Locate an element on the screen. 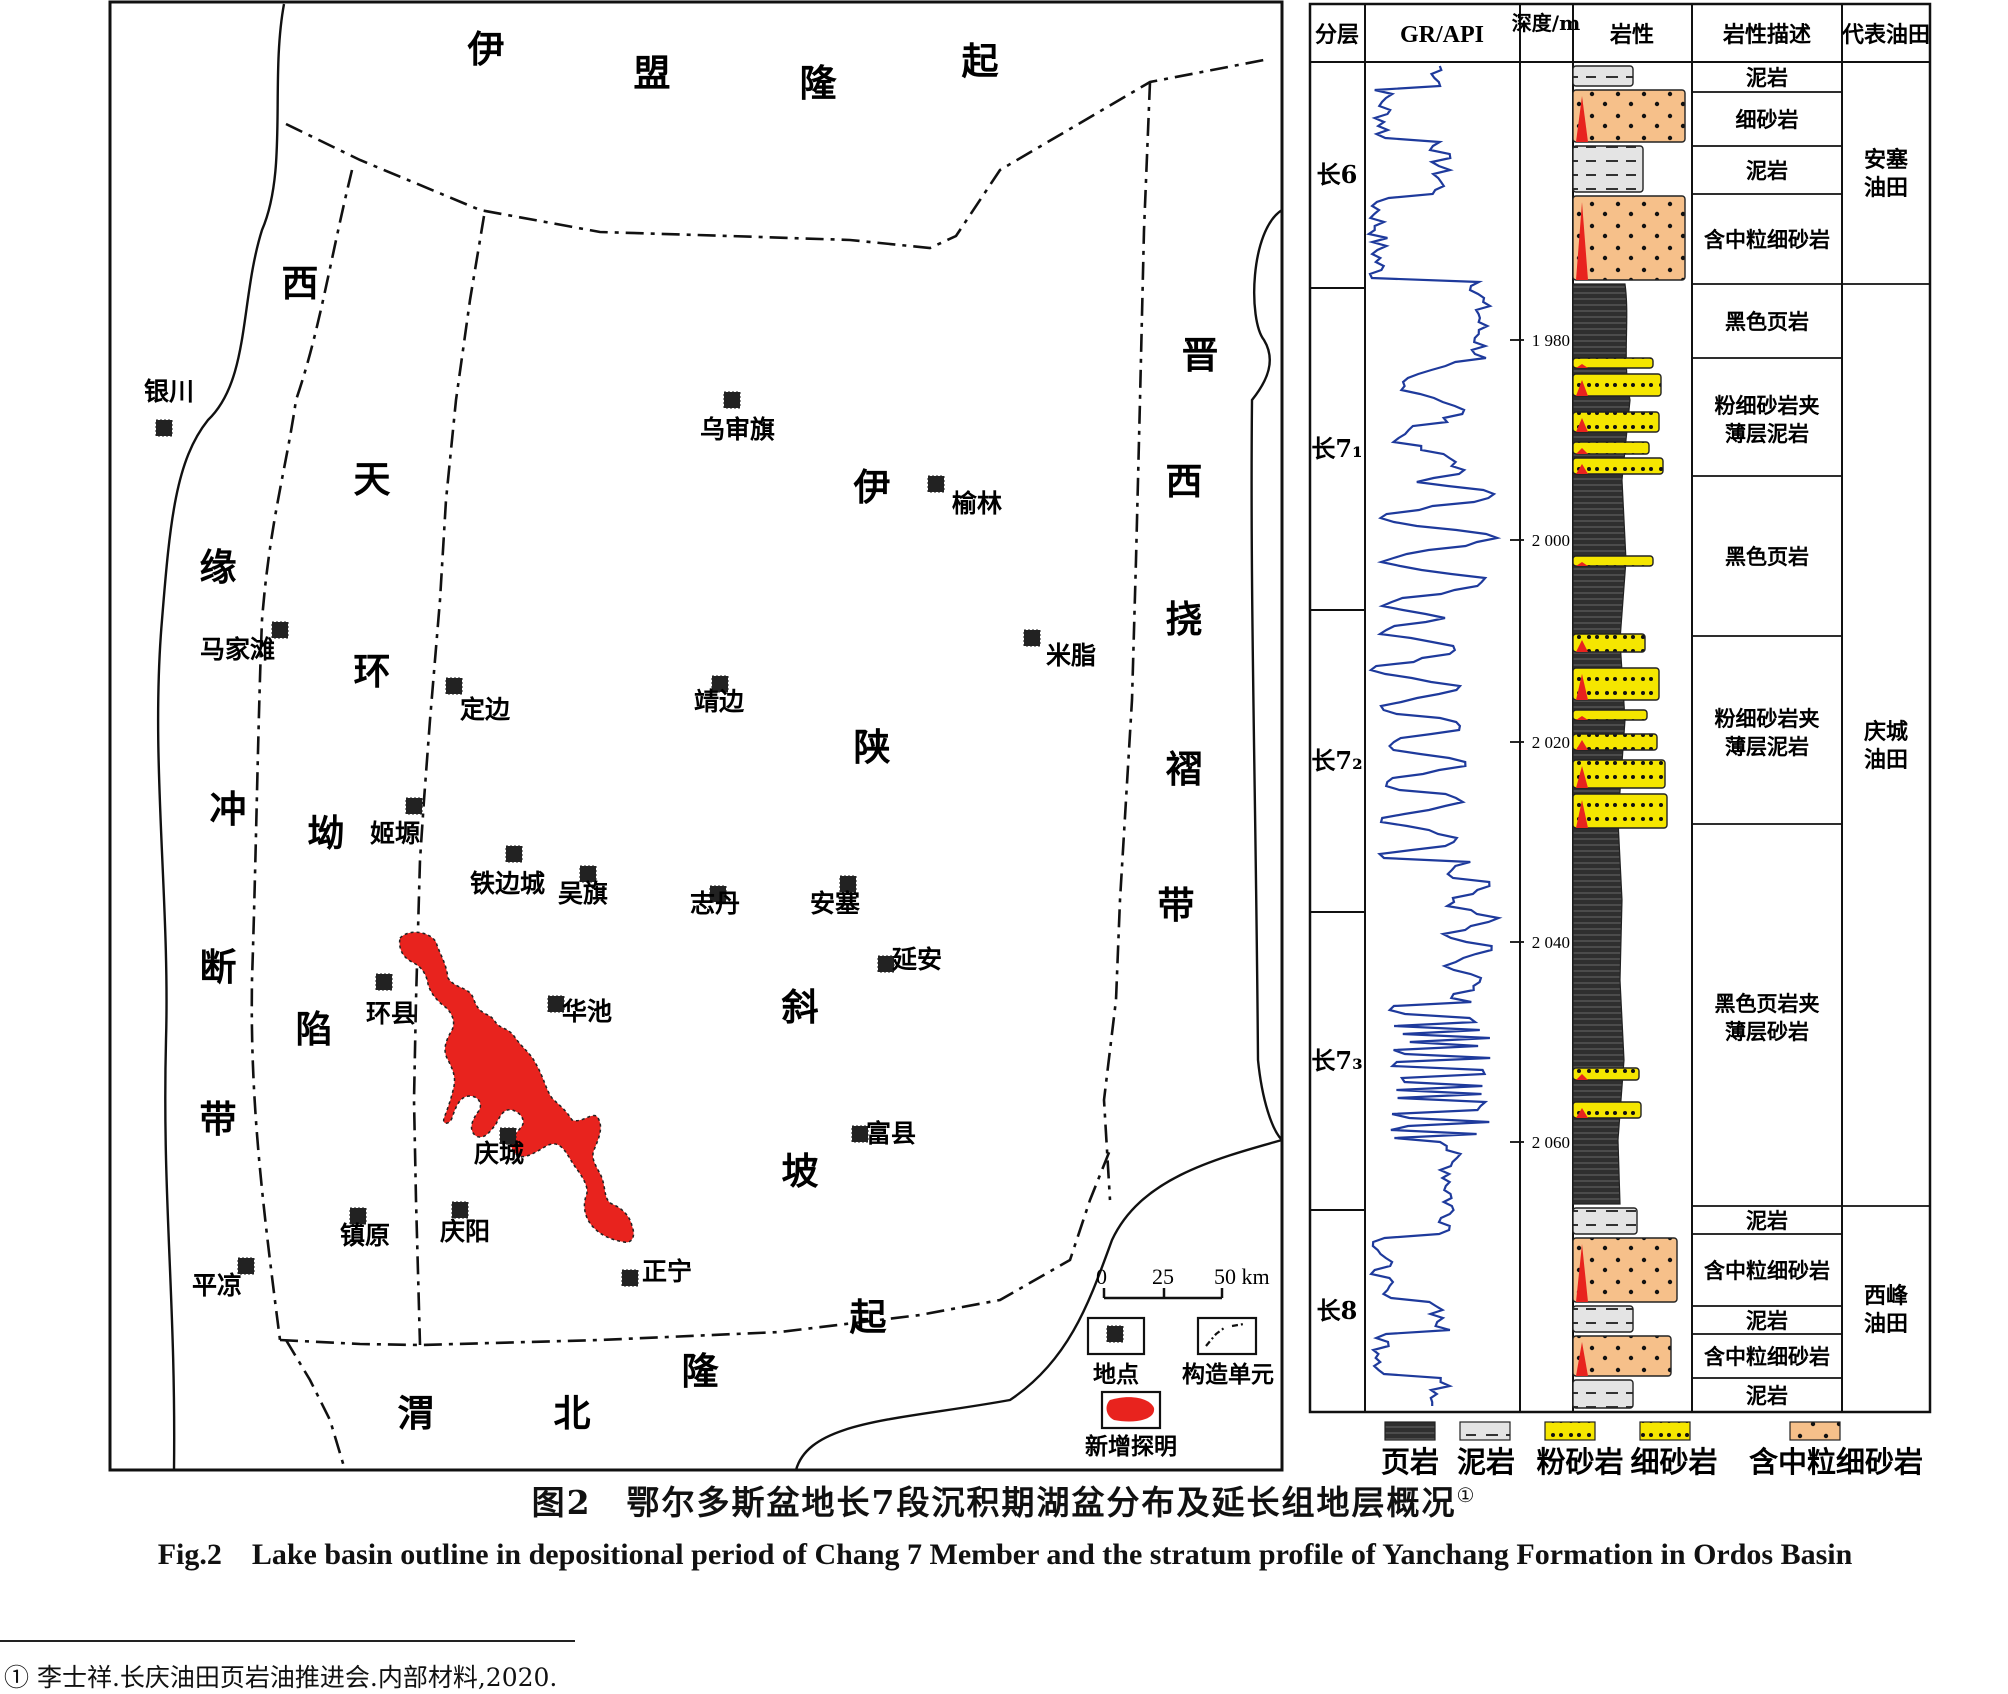 The height and width of the screenshot is (1694, 2008). city-label: 米脂 is located at coordinates (1071, 655).